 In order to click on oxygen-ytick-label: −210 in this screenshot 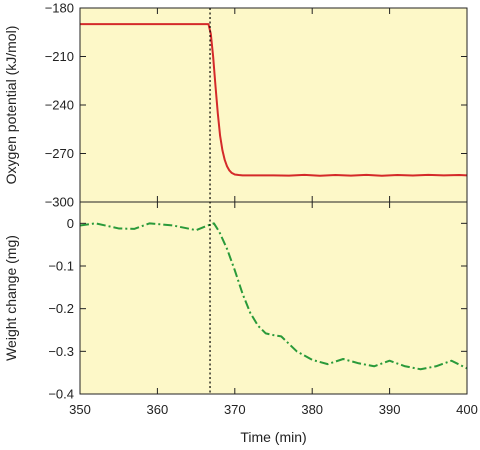, I will do `click(59, 56)`.